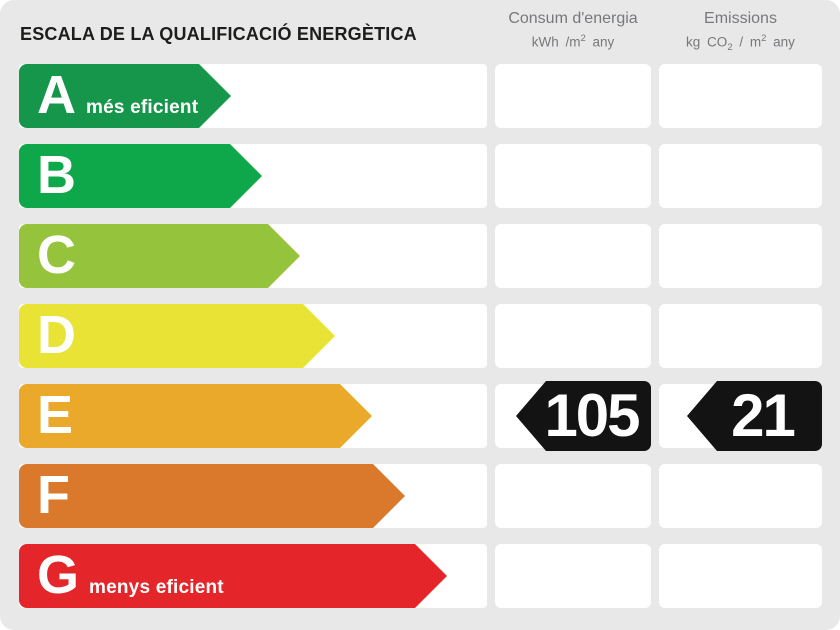 The height and width of the screenshot is (630, 840). I want to click on column-header-energy: Consum d'energia kWh /m2 any, so click(573, 30).